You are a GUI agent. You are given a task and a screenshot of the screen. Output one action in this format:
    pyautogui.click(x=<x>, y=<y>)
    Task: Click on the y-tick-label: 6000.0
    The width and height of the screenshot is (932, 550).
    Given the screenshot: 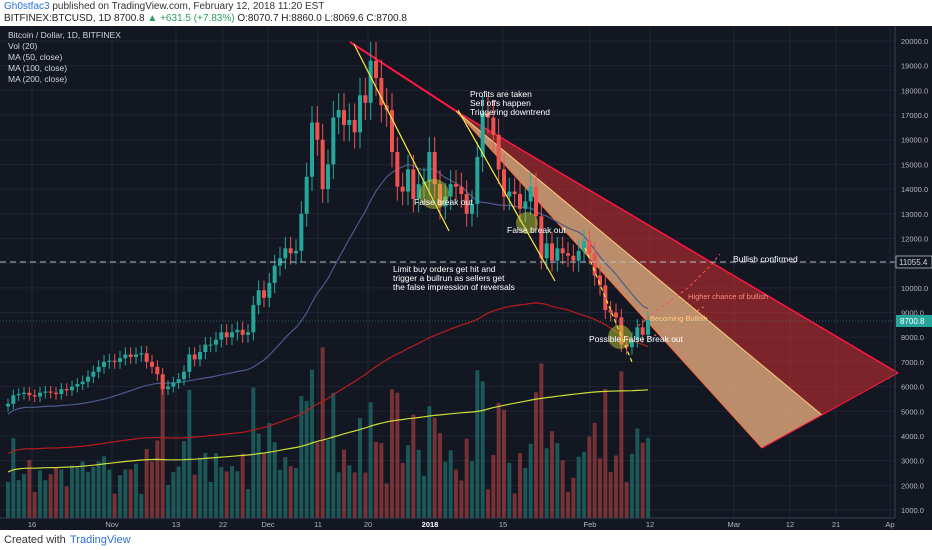 What is the action you would take?
    pyautogui.click(x=912, y=387)
    